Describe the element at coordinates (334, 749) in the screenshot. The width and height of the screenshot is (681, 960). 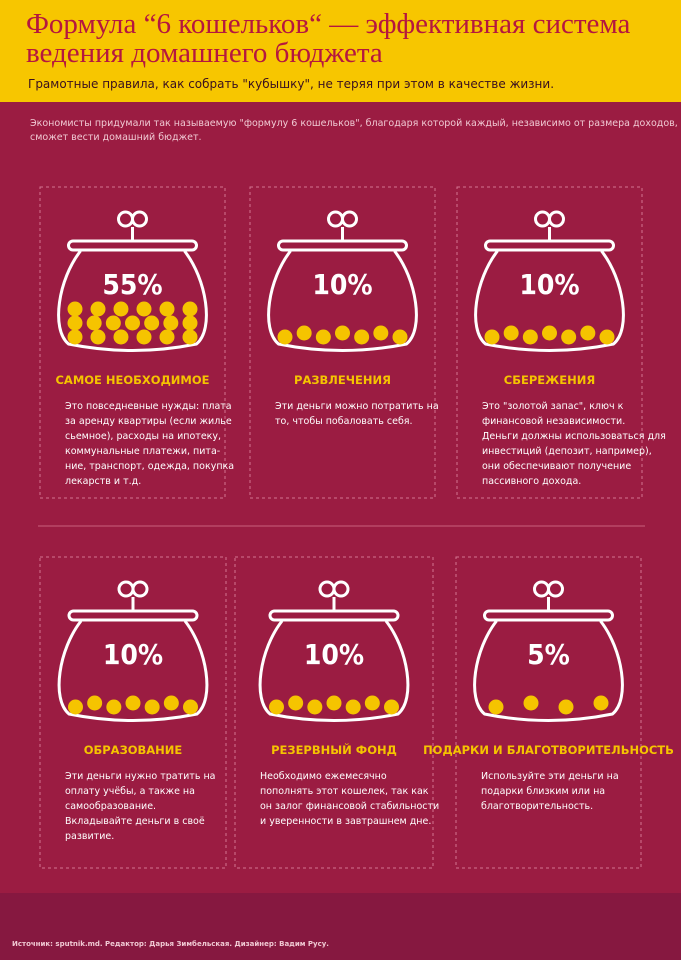
I see `card-title: РЕЗЕРВНЫЙ ФОНД` at that location.